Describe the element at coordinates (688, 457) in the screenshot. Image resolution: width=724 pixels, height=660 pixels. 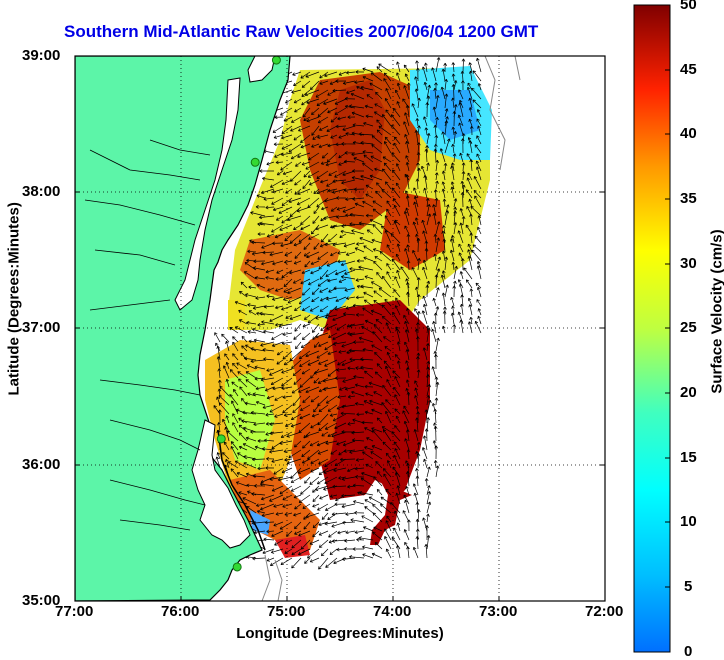
I see `colorbar-tick-label: 15` at that location.